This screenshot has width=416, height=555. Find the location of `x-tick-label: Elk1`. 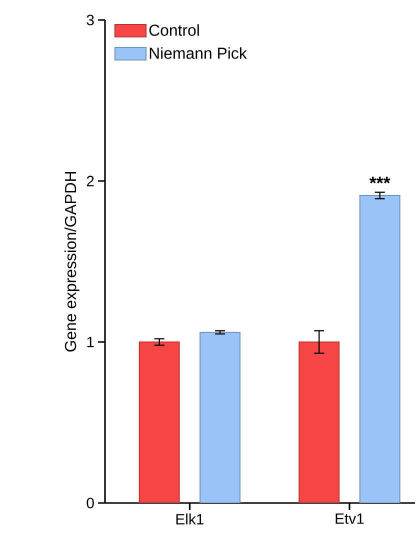

x-tick-label: Elk1 is located at coordinates (190, 519).